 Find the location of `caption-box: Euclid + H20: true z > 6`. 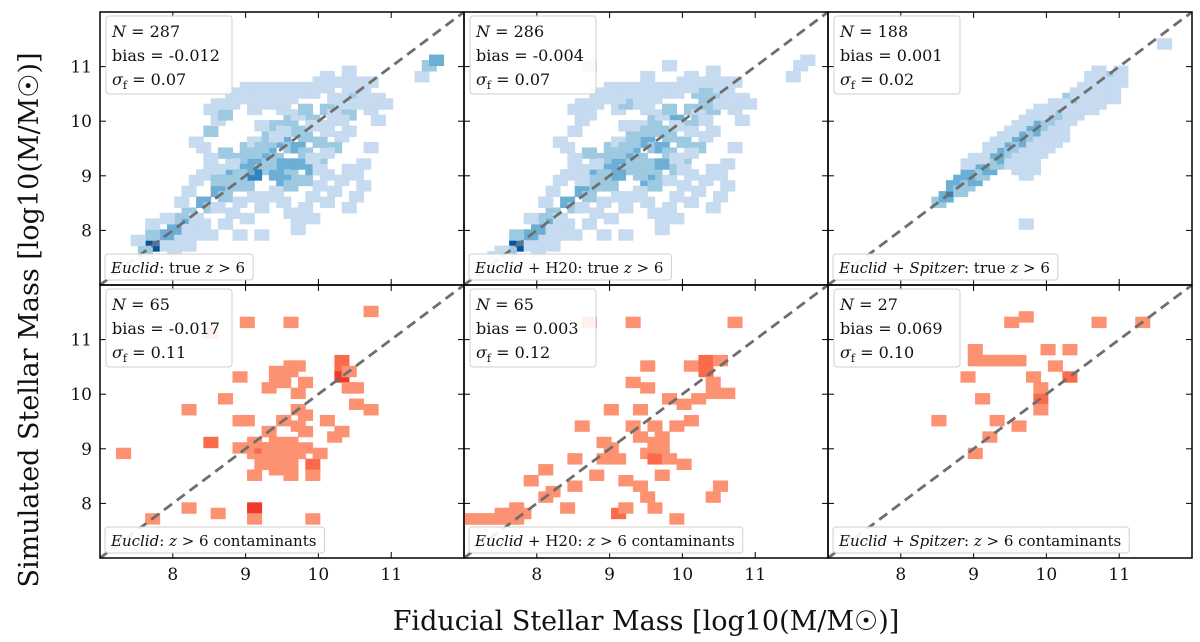

caption-box: Euclid + H20: true z > 6 is located at coordinates (570, 267).